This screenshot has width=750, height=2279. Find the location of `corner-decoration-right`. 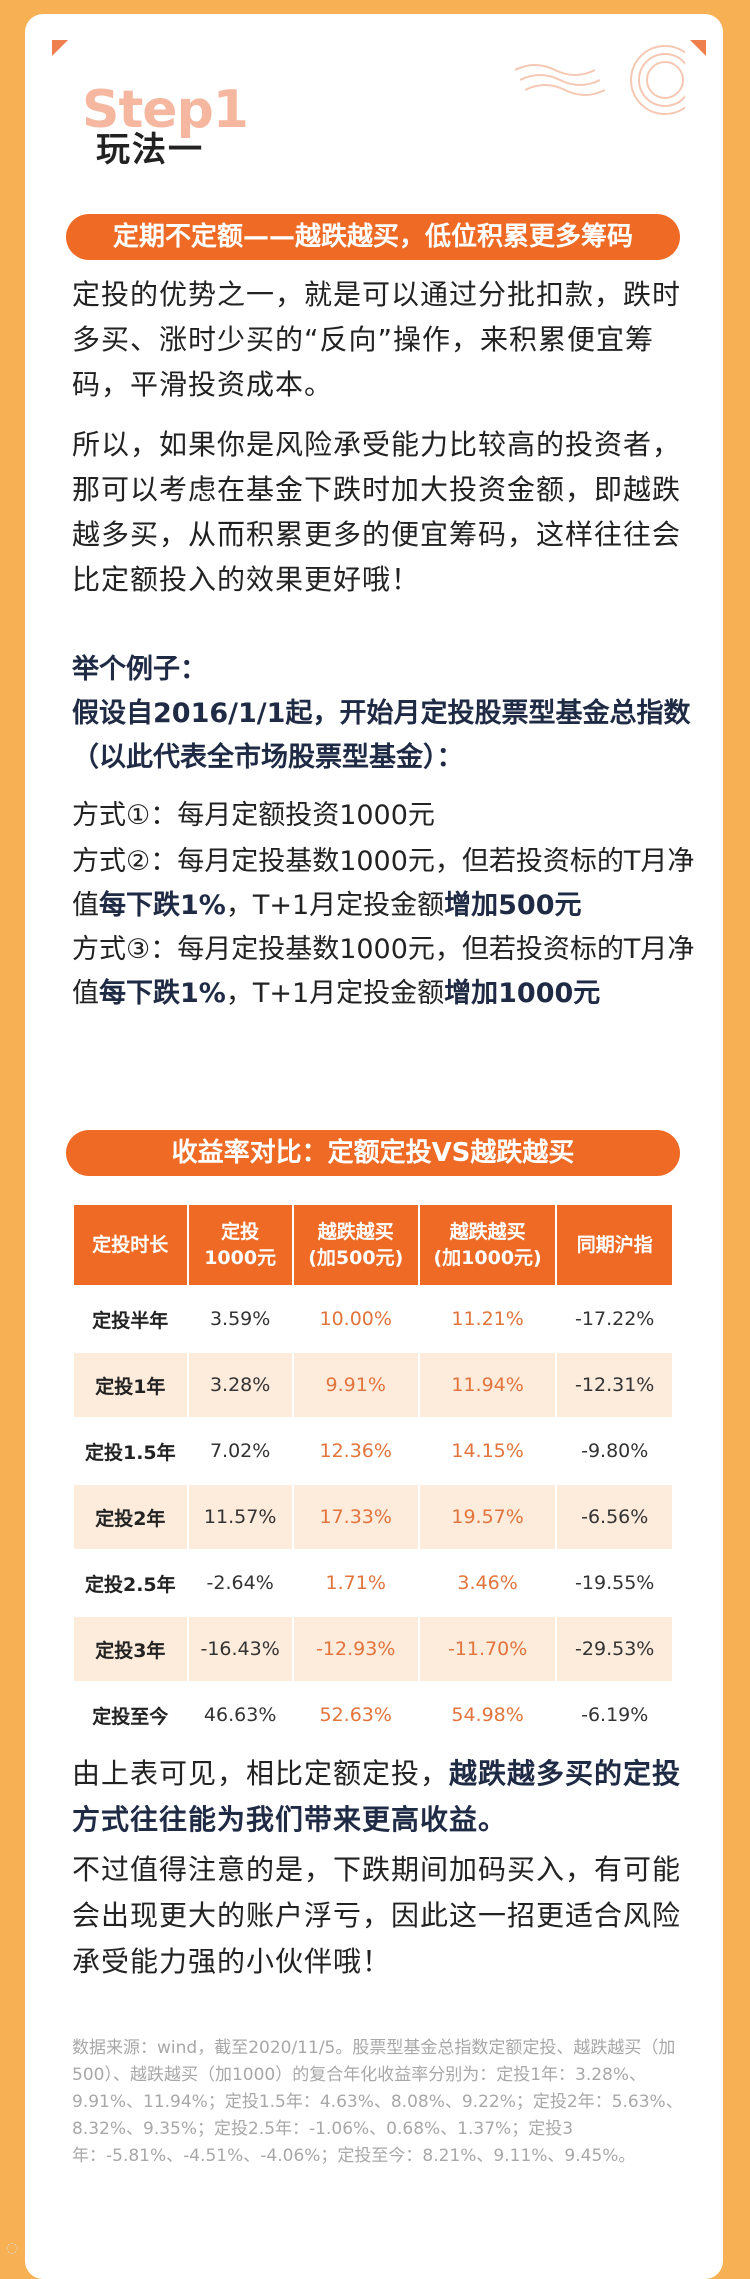

corner-decoration-right is located at coordinates (698, 48).